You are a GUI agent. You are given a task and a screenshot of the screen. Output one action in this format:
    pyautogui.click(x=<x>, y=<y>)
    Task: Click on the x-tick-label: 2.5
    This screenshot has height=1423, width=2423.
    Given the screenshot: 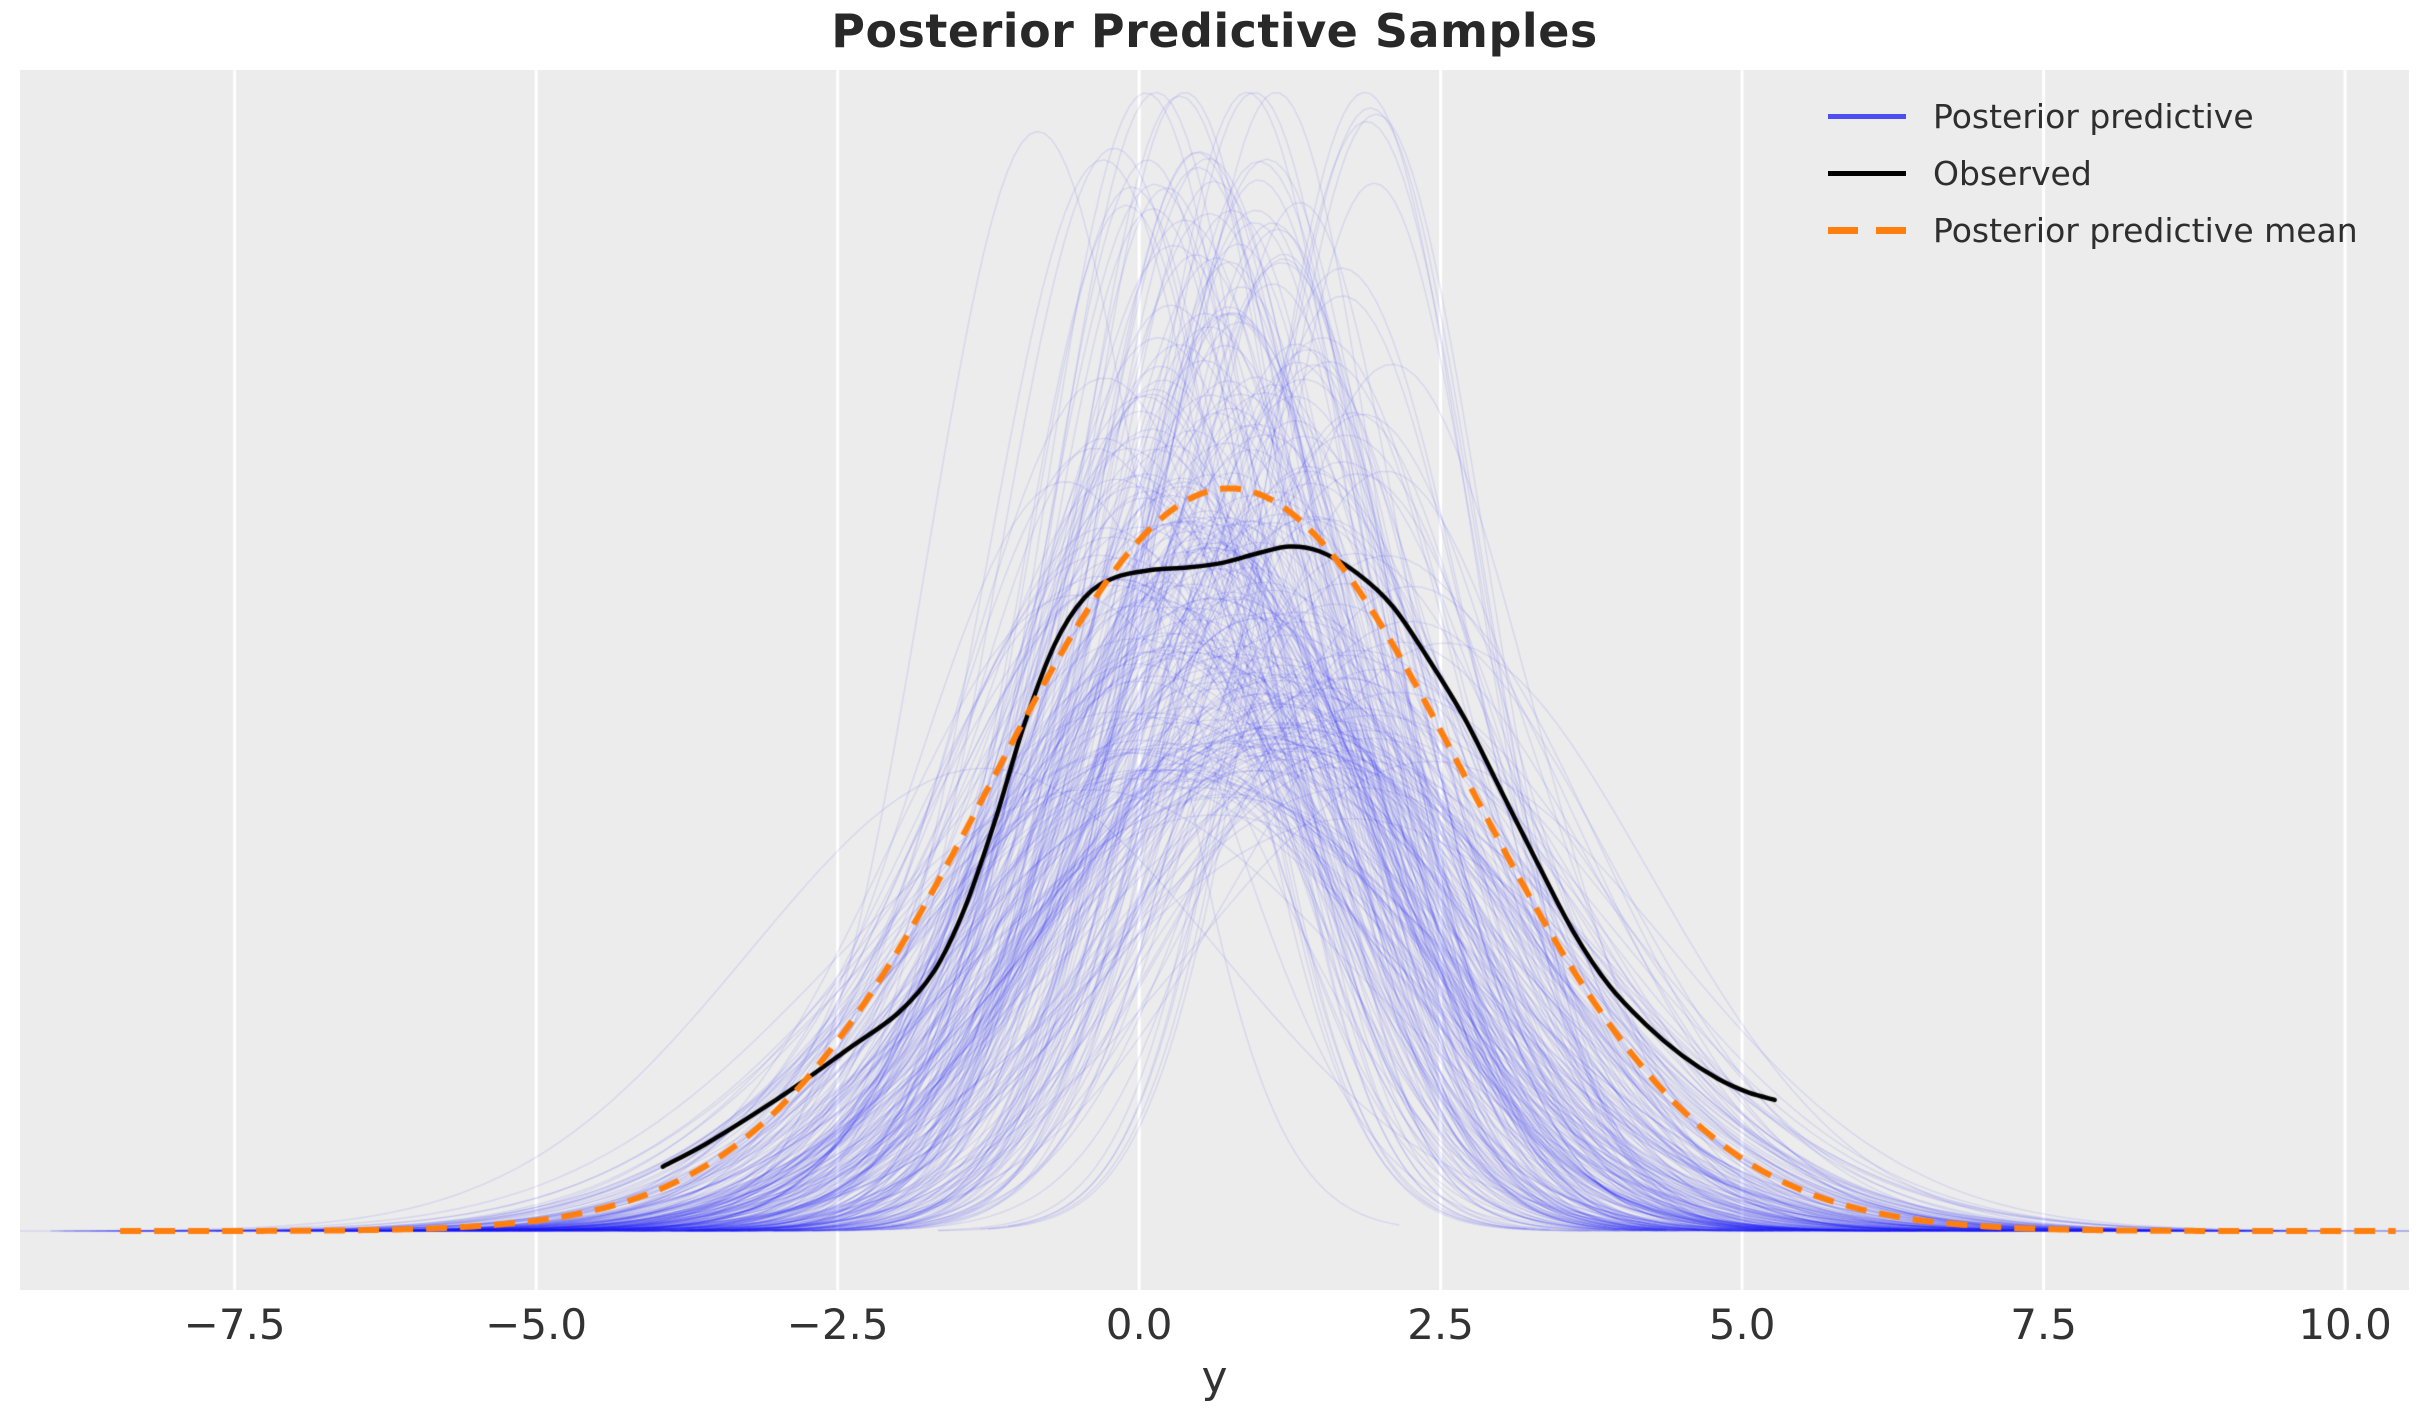 What is the action you would take?
    pyautogui.click(x=1440, y=1324)
    